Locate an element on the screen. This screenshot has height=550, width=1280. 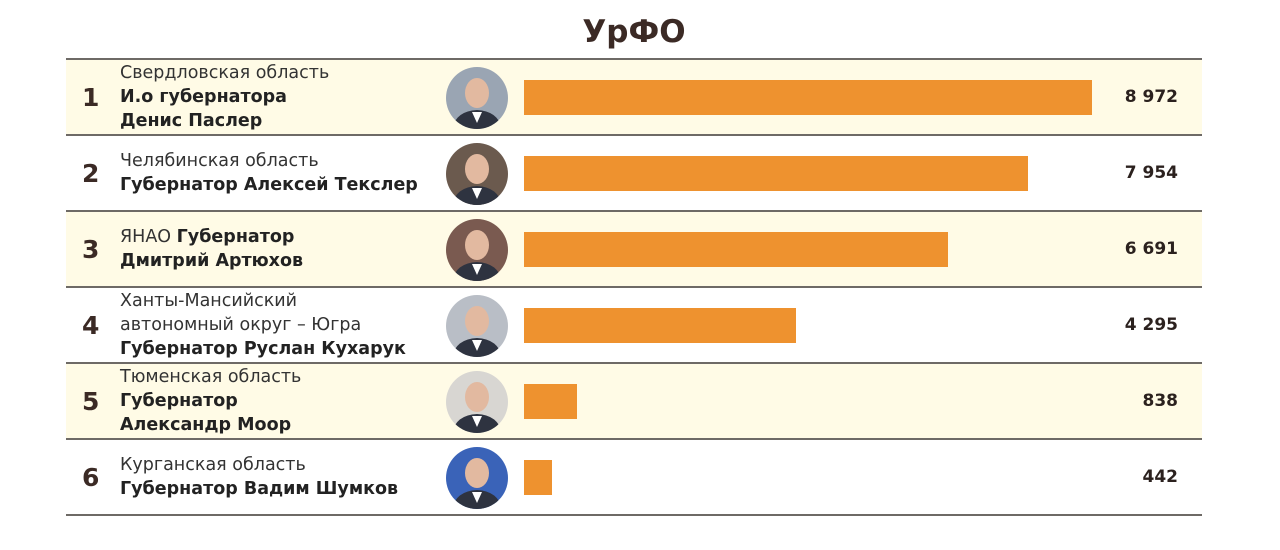
rank-number: 4 is located at coordinates (91, 325).